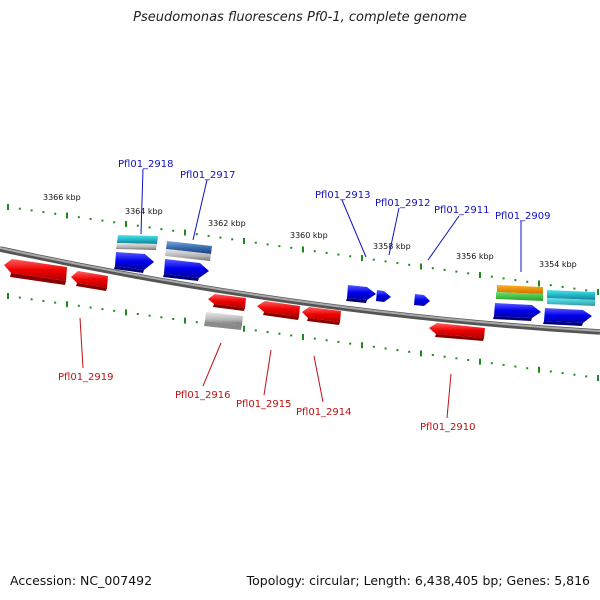 The width and height of the screenshot is (600, 600). Describe the element at coordinates (203, 395) in the screenshot. I see `gene-label-minus: Pfl01_2916` at that location.